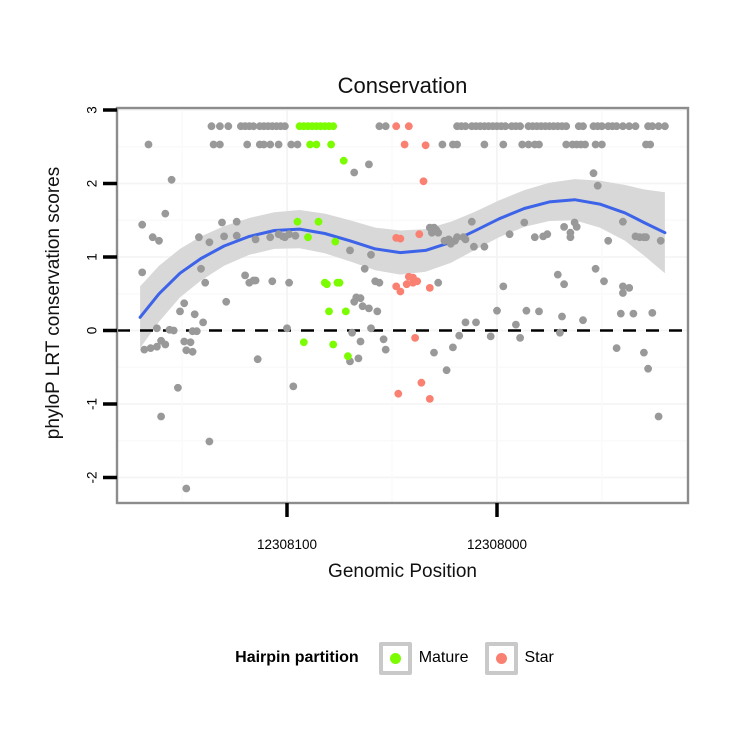  I want to click on legend-key-mature, so click(395, 658).